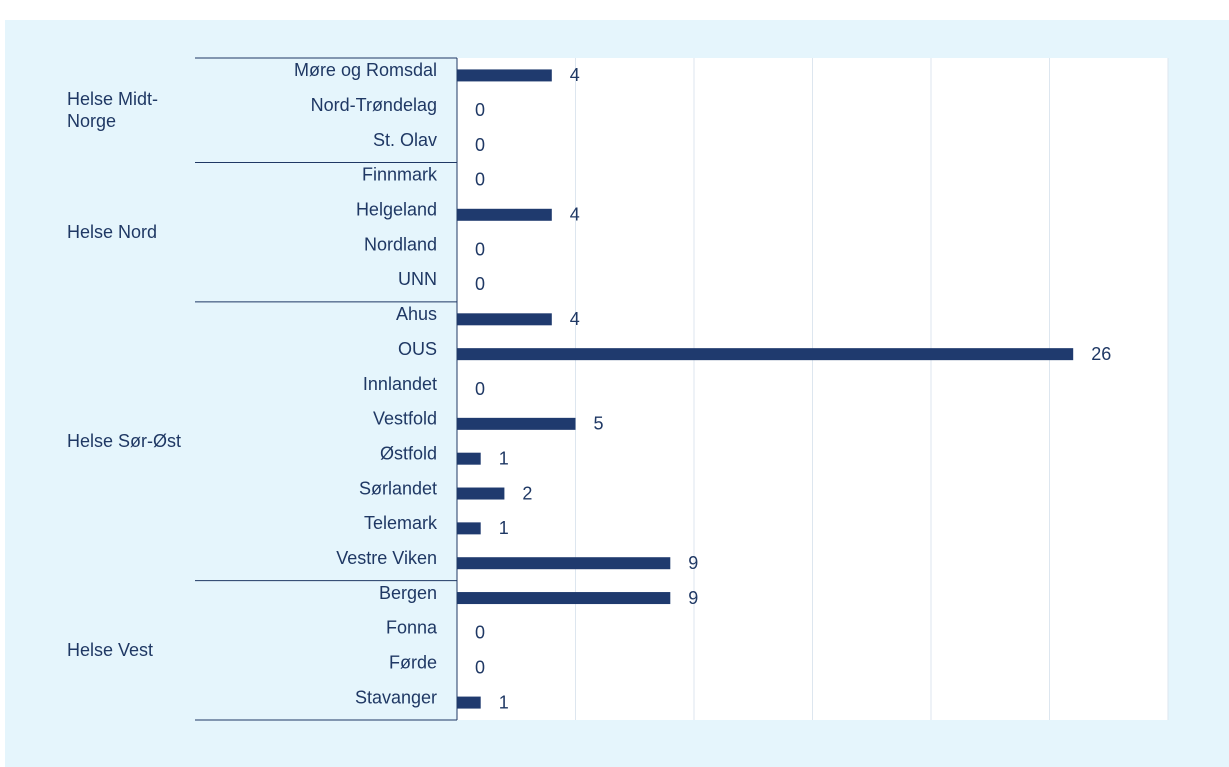 The width and height of the screenshot is (1229, 767). Describe the element at coordinates (396, 210) in the screenshot. I see `category-label: Helgeland` at that location.